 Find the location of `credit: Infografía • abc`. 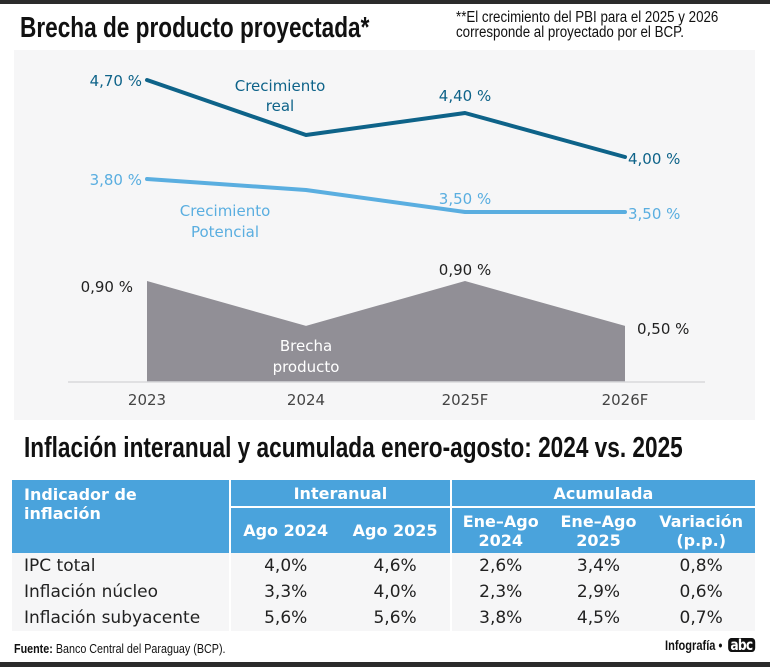

credit: Infografía • abc is located at coordinates (710, 645).